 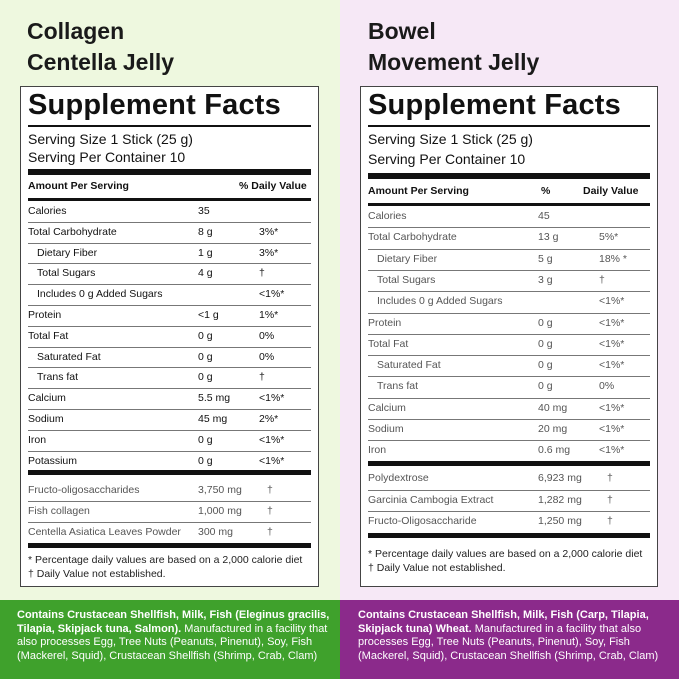 I want to click on nutrient-amount: 1 g, so click(x=205, y=252).